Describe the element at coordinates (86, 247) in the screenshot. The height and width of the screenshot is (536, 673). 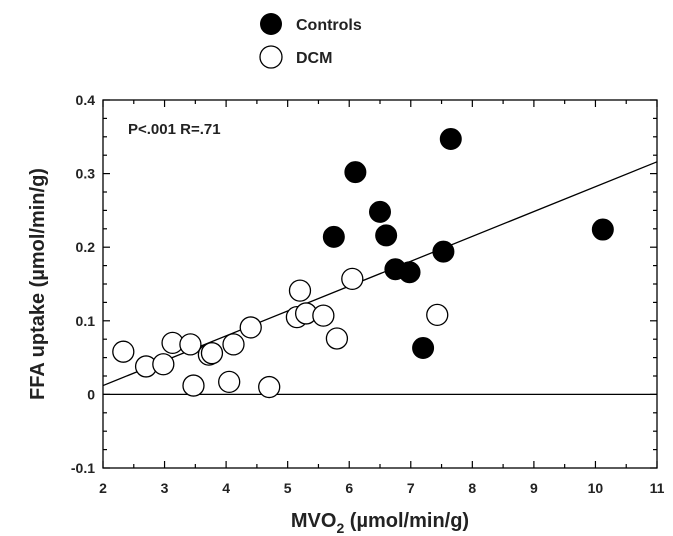
I see `y-tick-label: 0.2` at that location.